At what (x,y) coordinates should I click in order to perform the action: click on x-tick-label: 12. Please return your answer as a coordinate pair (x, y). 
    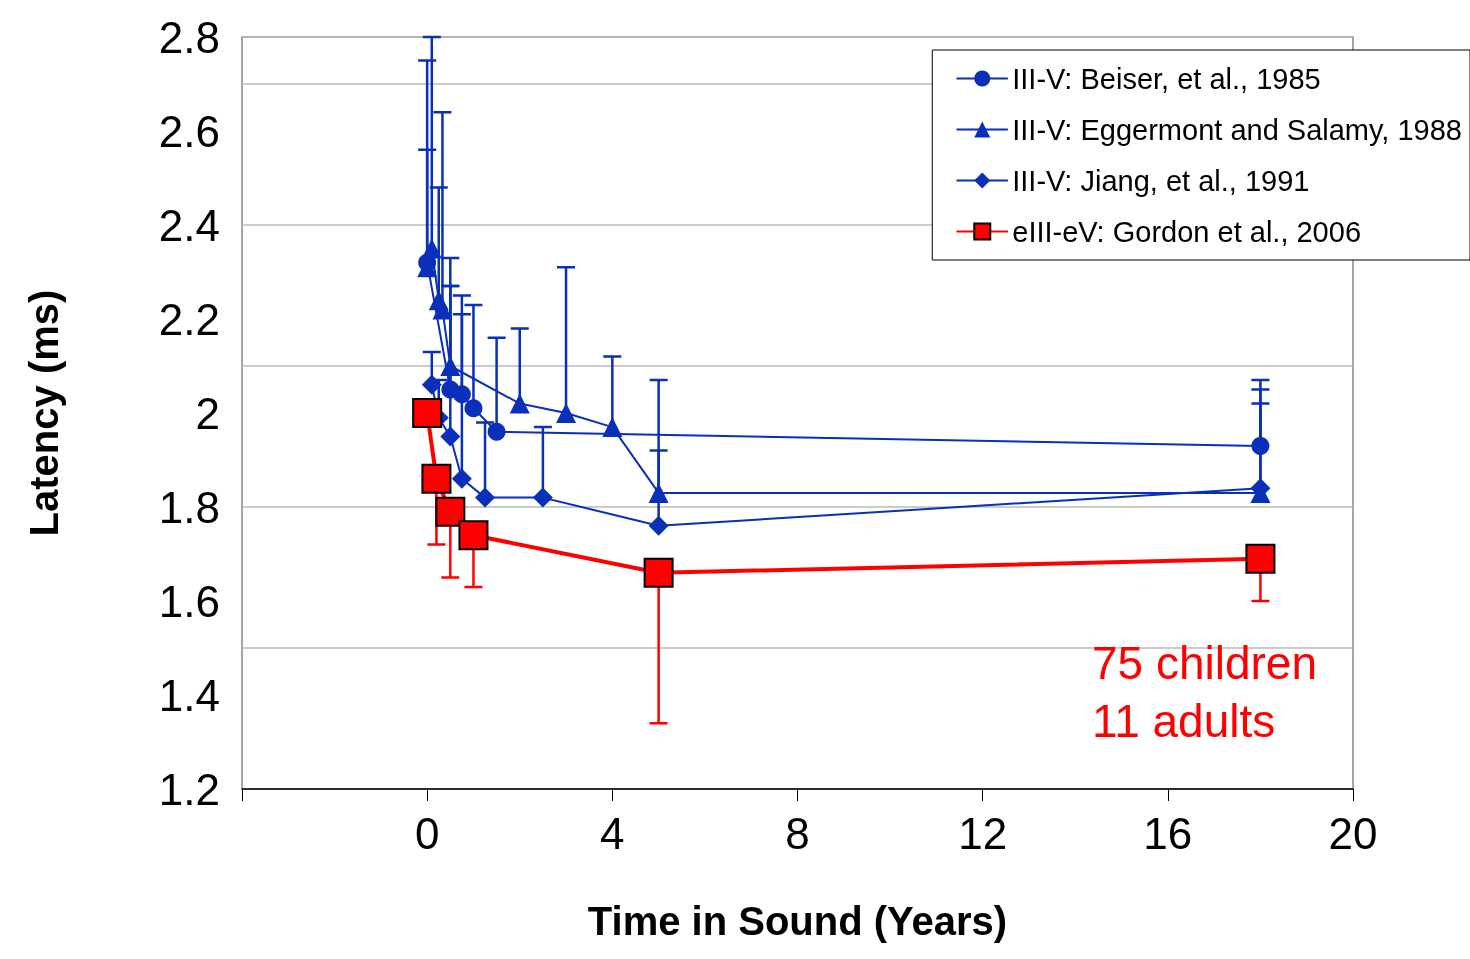
    Looking at the image, I should click on (983, 833).